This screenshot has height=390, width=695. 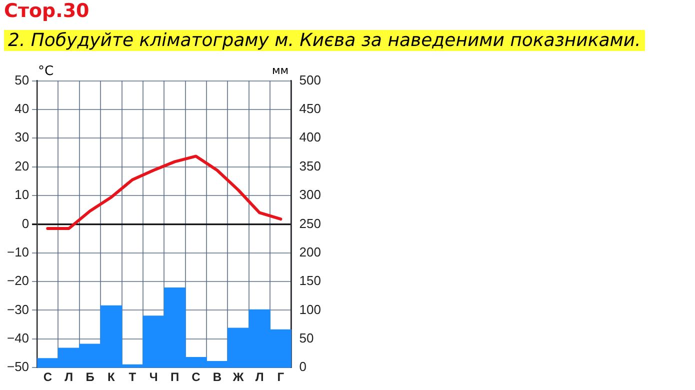 I want to click on y2-tick-label: 400, so click(x=310, y=137).